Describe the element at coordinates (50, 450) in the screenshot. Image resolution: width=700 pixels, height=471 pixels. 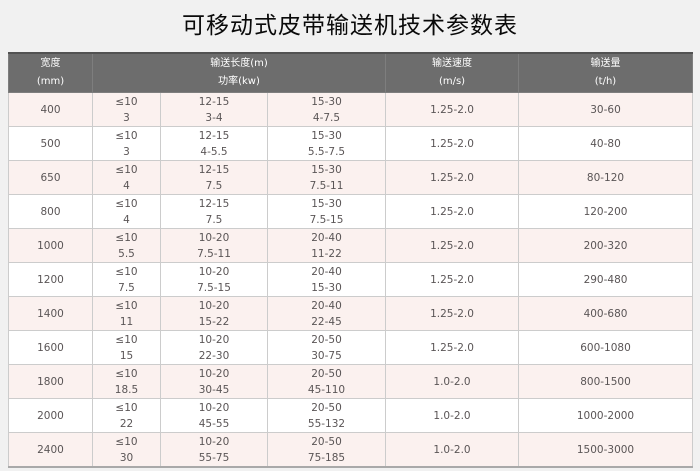
I see `cell-width: 2400` at that location.